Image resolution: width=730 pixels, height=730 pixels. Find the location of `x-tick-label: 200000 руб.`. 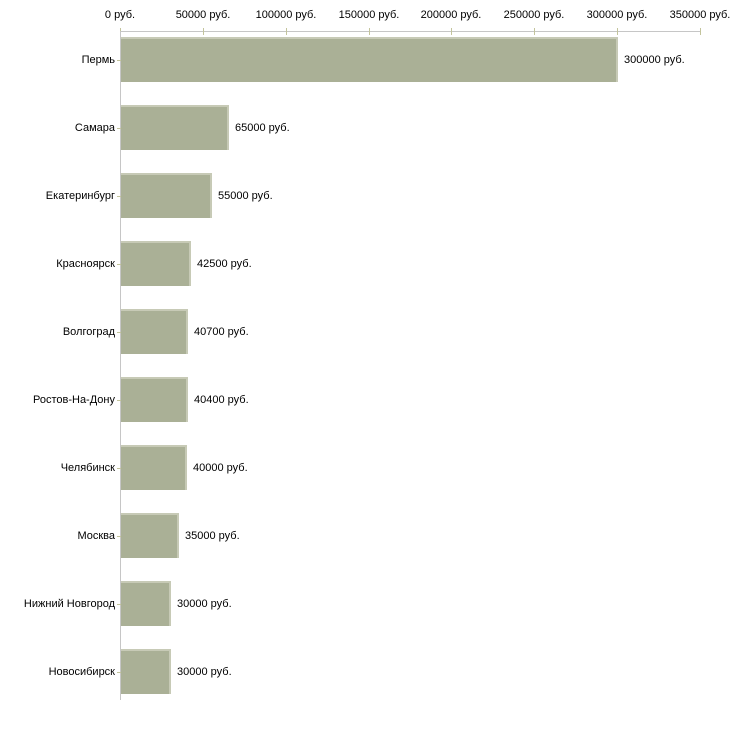

x-tick-label: 200000 руб. is located at coordinates (451, 15).